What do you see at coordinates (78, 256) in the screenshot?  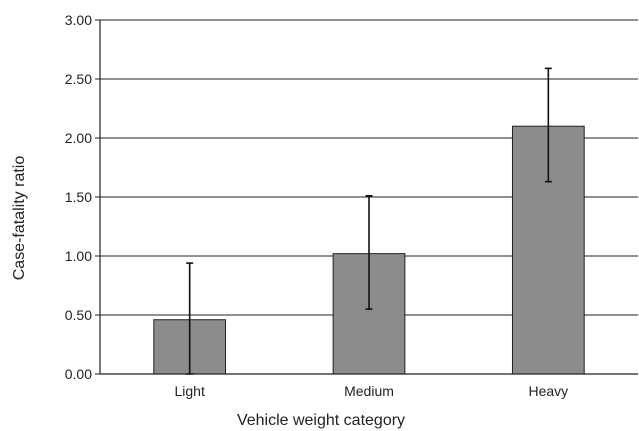 I see `y-tick-label: 1.00` at bounding box center [78, 256].